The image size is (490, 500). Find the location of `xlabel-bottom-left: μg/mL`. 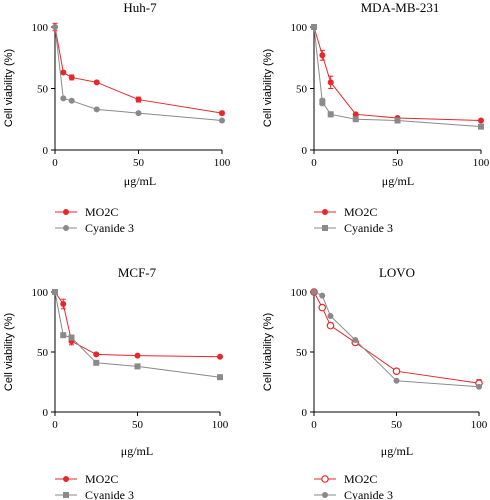

xlabel-bottom-left: μg/mL is located at coordinates (137, 451).